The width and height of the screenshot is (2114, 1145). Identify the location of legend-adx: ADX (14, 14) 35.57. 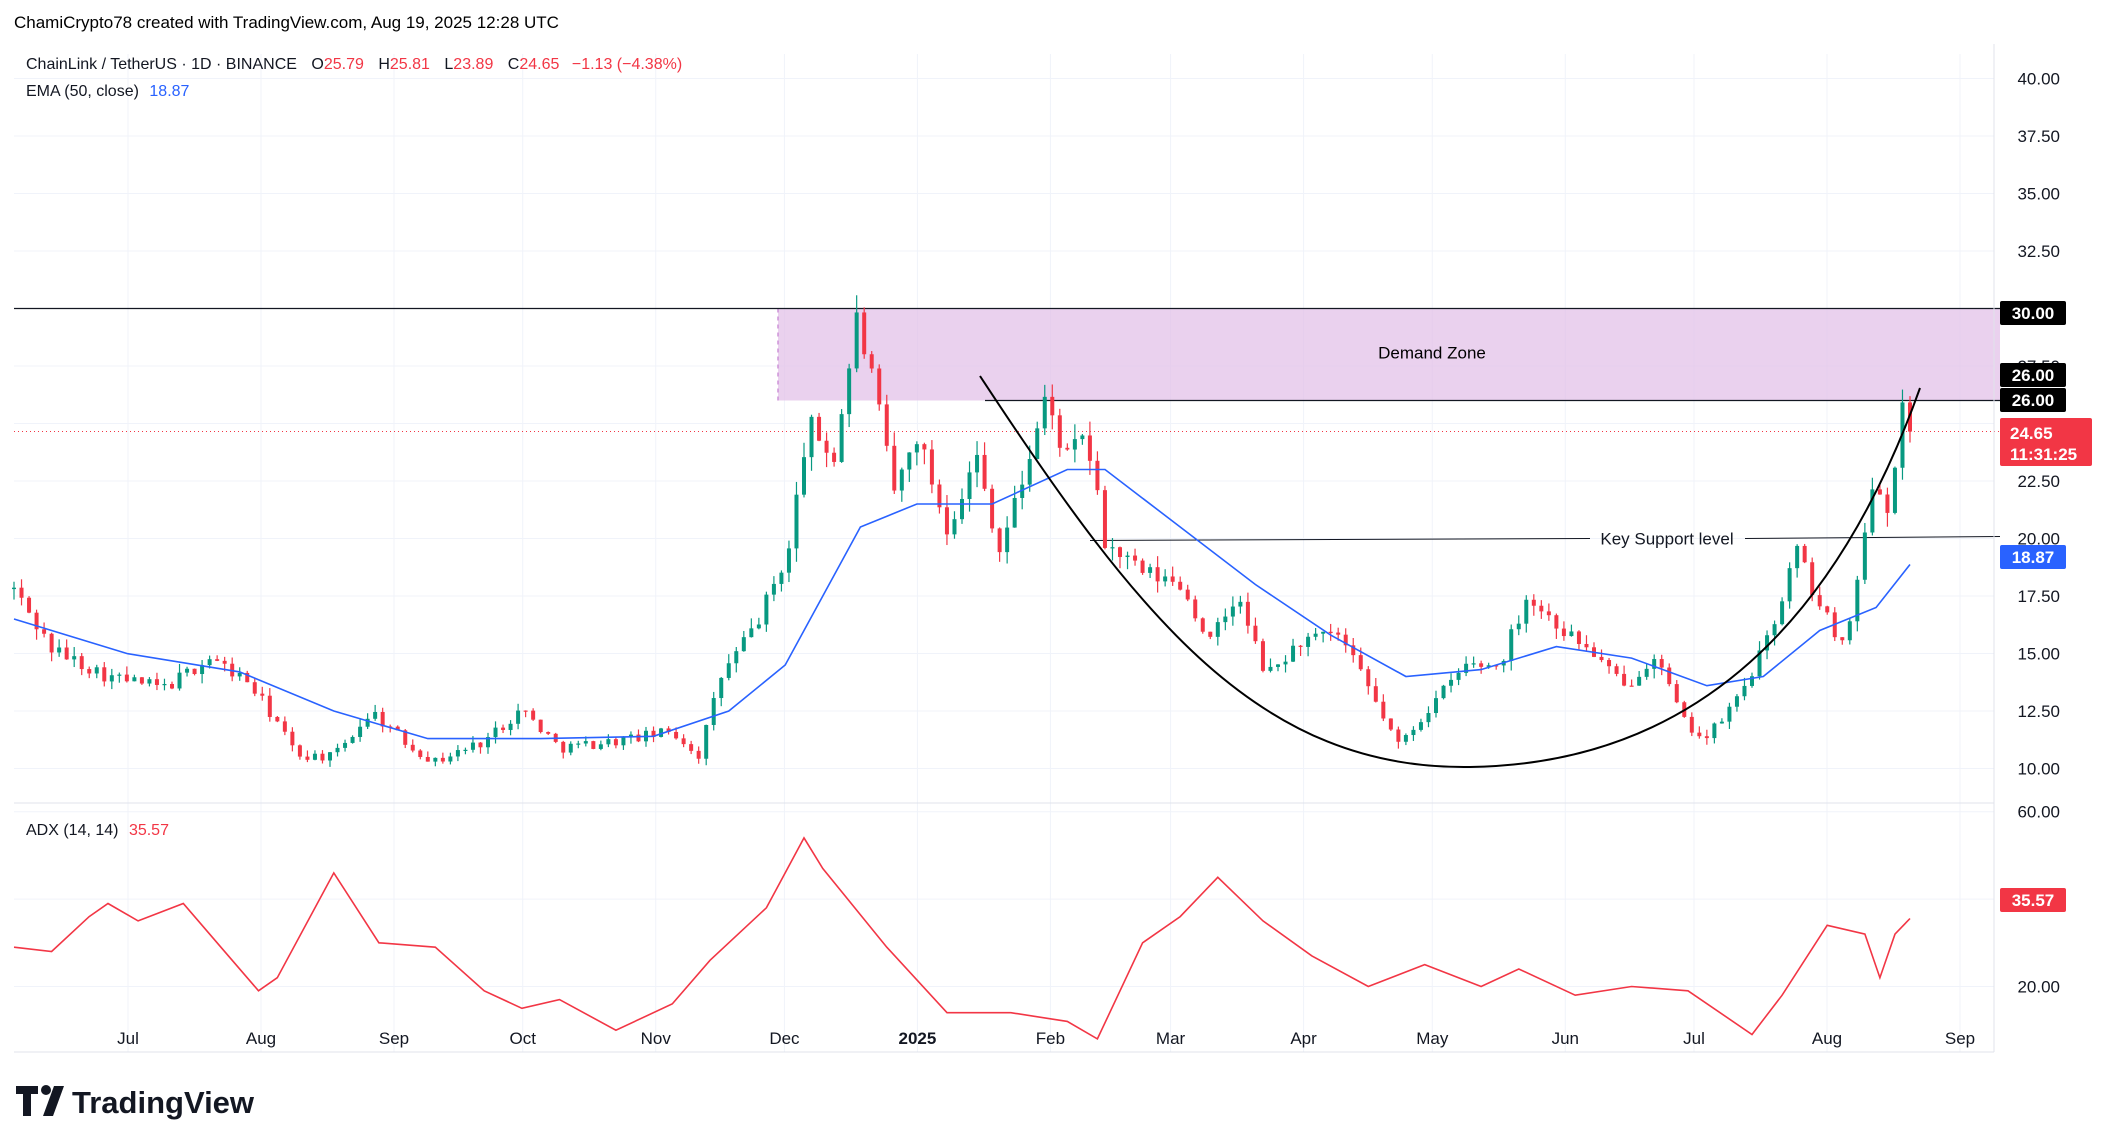
(97, 830).